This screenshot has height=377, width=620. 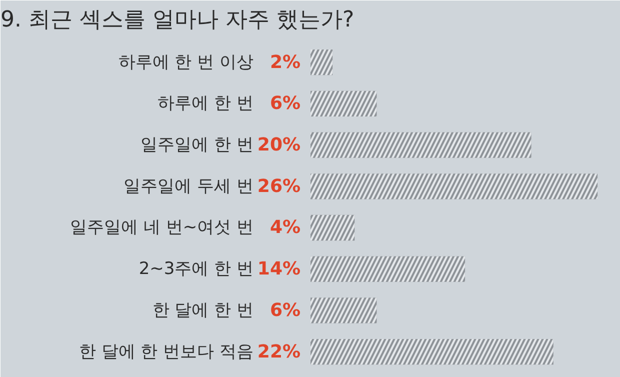 What do you see at coordinates (186, 62) in the screenshot?
I see `y-tick-label: 하루에 한 번 이상` at bounding box center [186, 62].